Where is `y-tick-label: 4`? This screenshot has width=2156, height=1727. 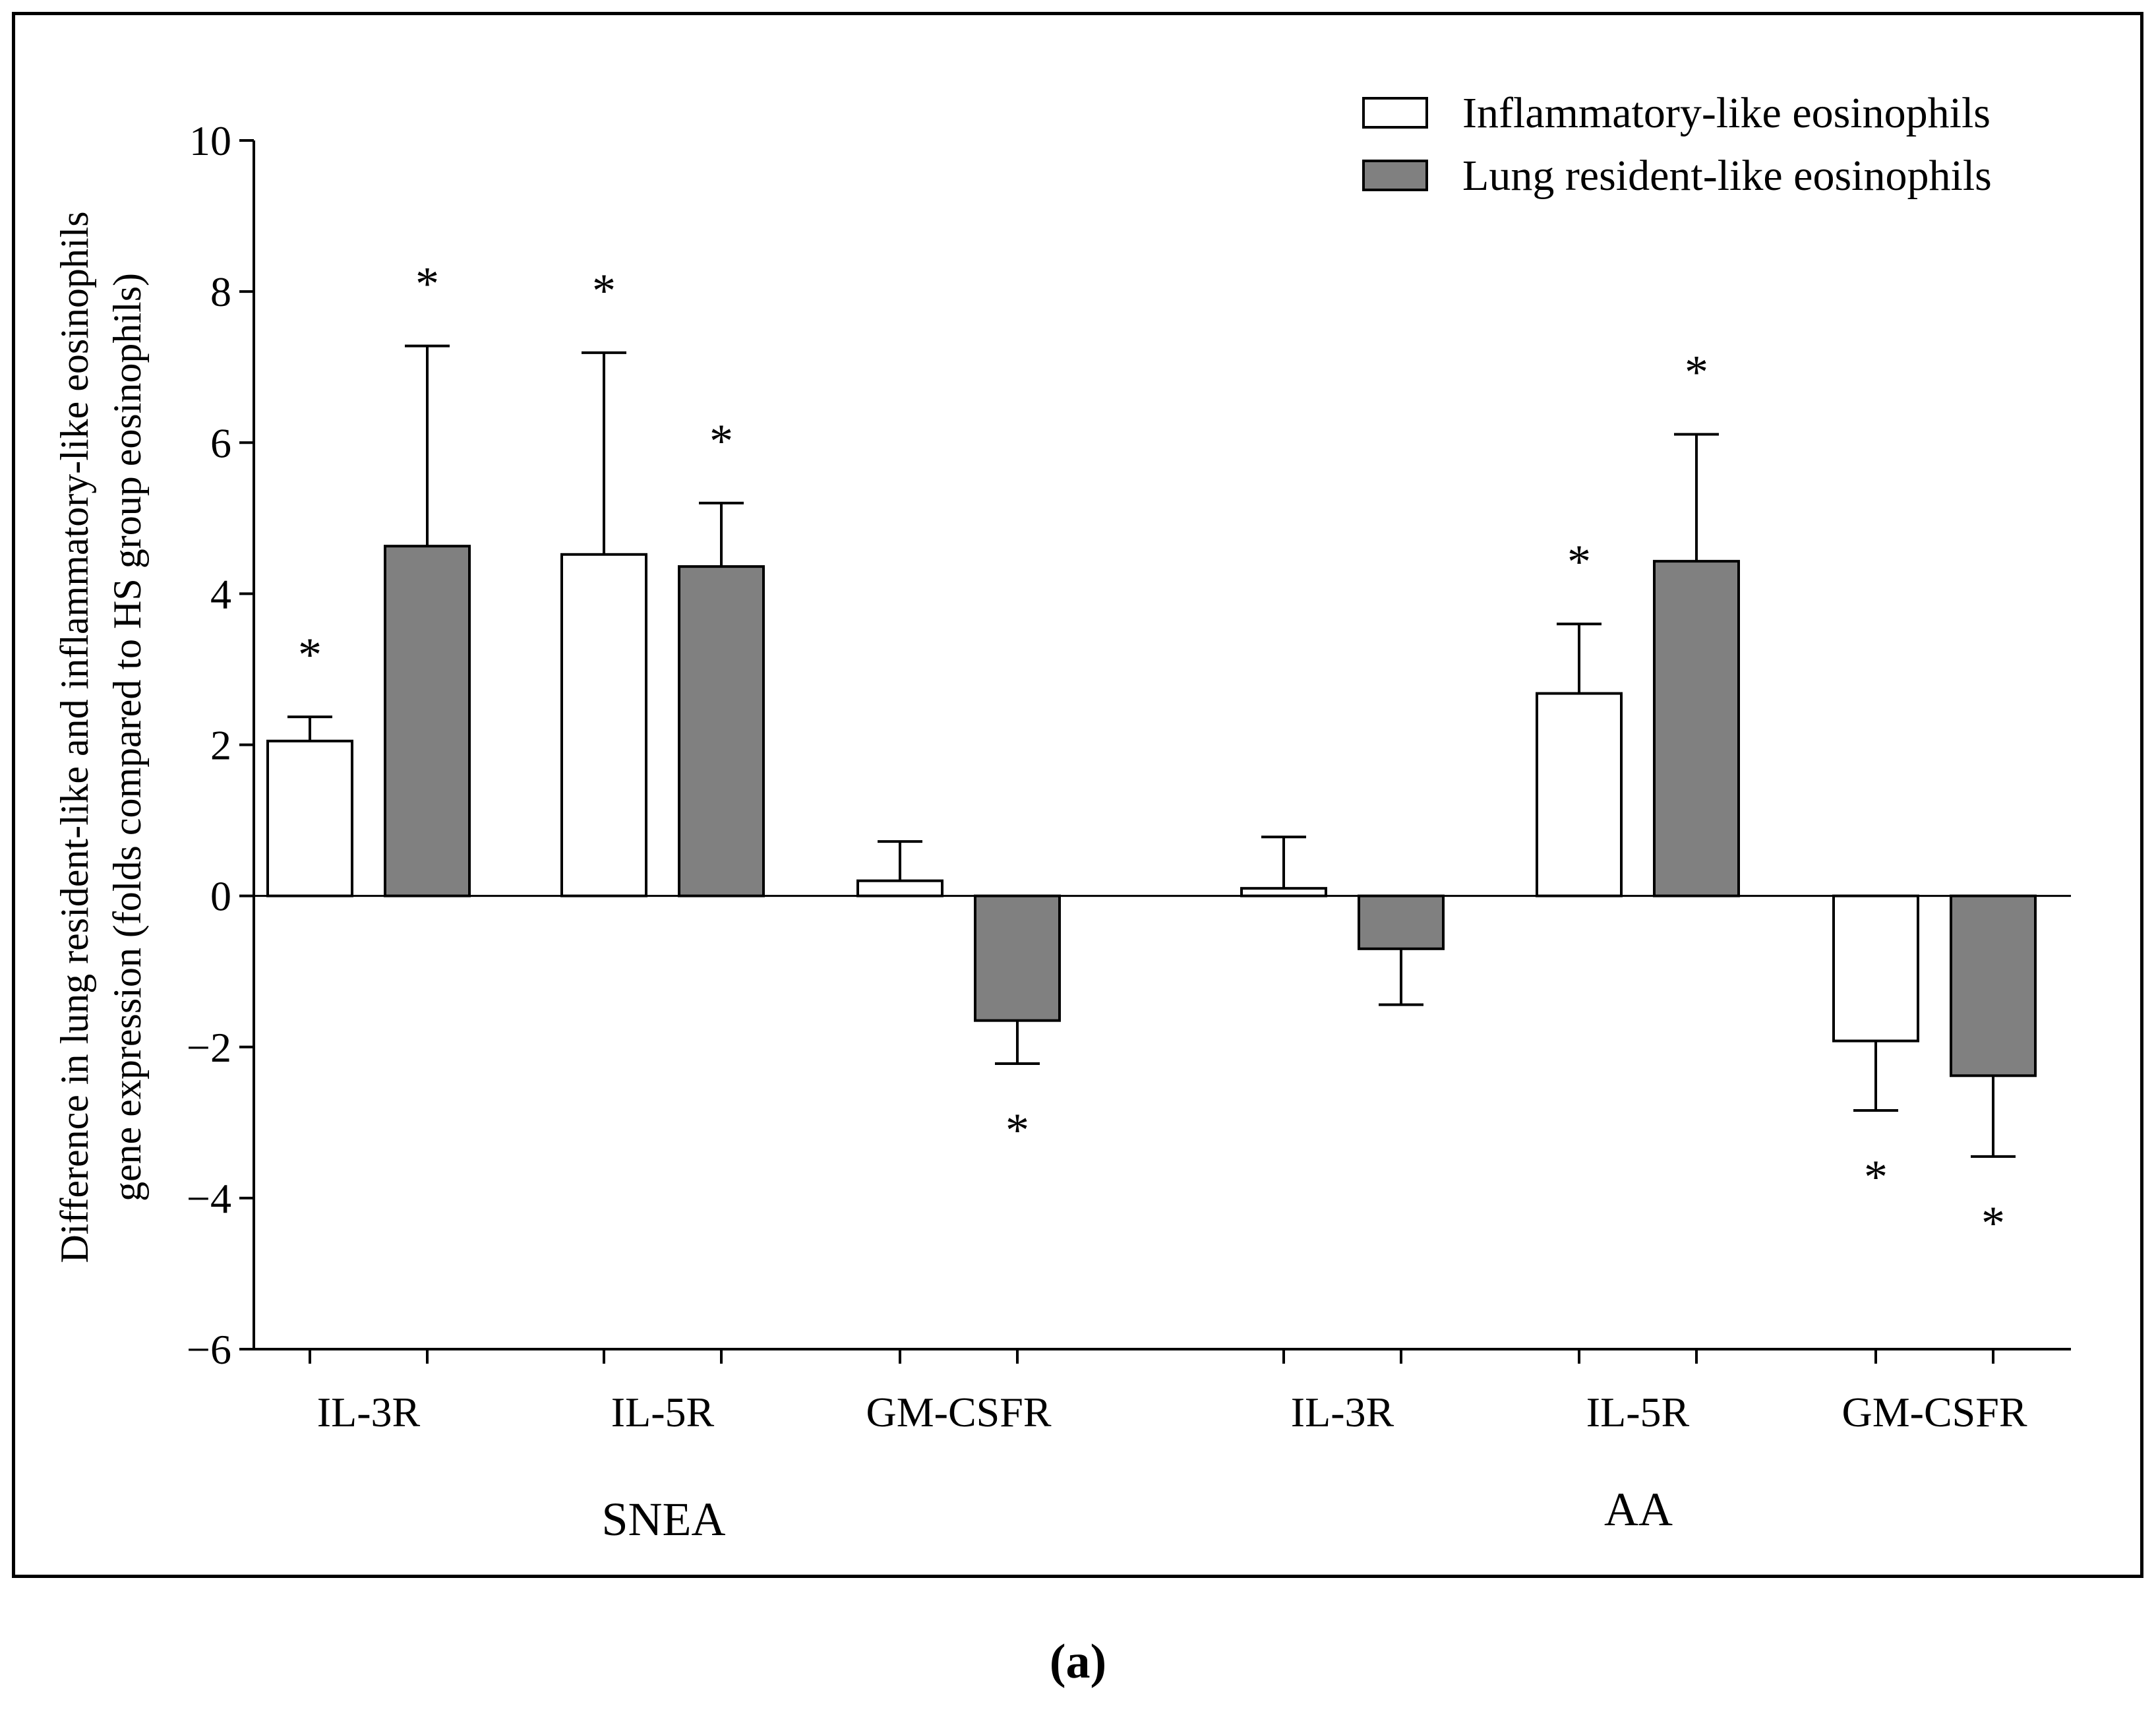 y-tick-label: 4 is located at coordinates (220, 594).